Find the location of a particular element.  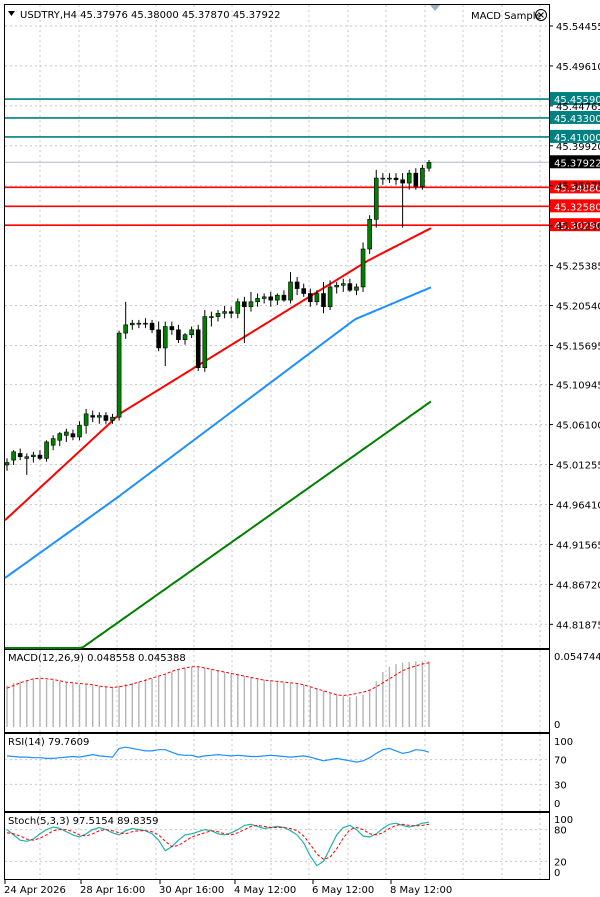

time-tick-label: 24 Apr 2026 is located at coordinates (35, 890).